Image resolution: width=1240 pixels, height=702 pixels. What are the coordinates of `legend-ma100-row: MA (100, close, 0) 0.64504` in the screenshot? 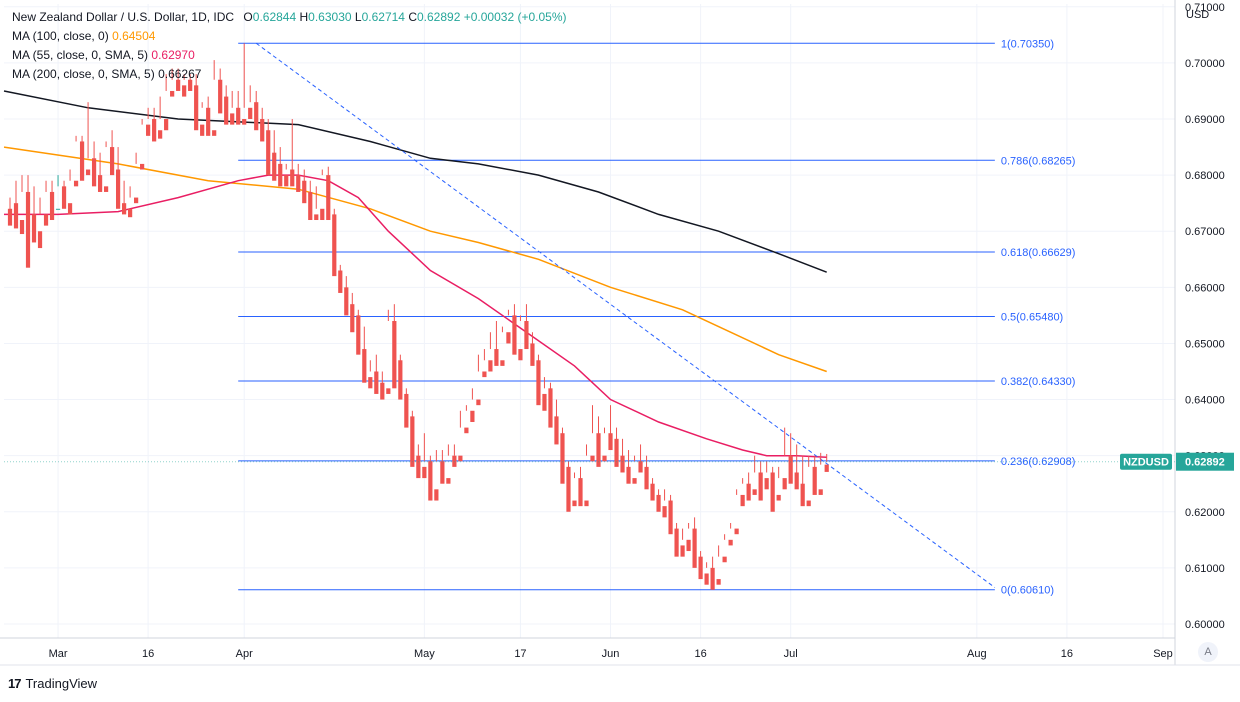 It's located at (289, 36).